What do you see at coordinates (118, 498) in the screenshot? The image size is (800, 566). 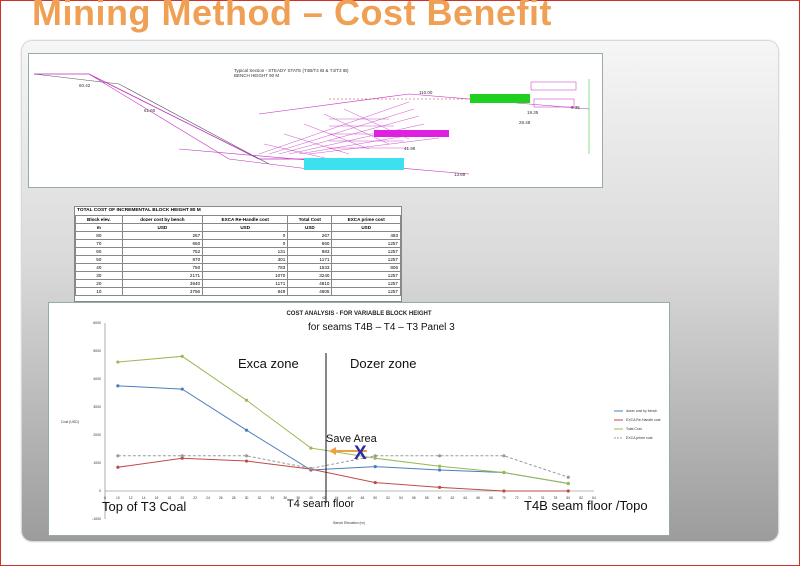 I see `x-tick-label: 10` at bounding box center [118, 498].